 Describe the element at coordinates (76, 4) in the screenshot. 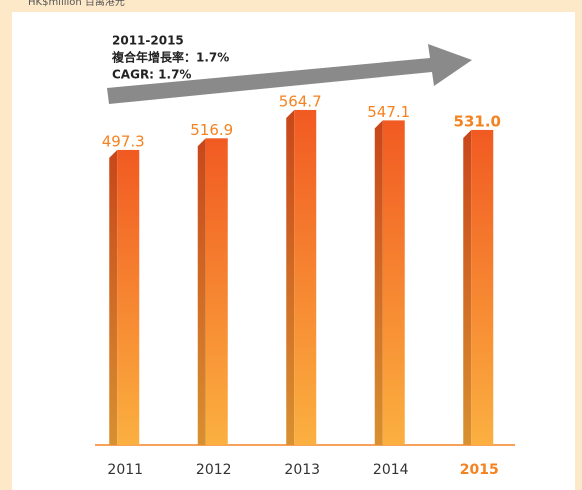

I see `unit-label: HK$million 百萬港元` at that location.